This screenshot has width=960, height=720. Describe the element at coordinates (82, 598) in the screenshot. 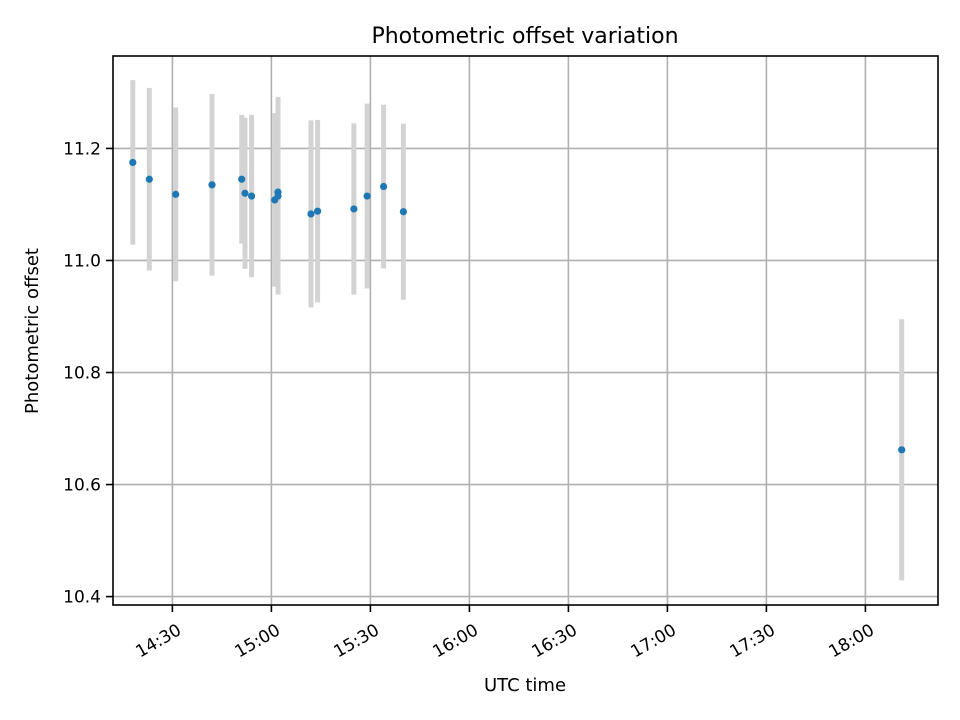

I see `y-tick-label: 10.4` at that location.